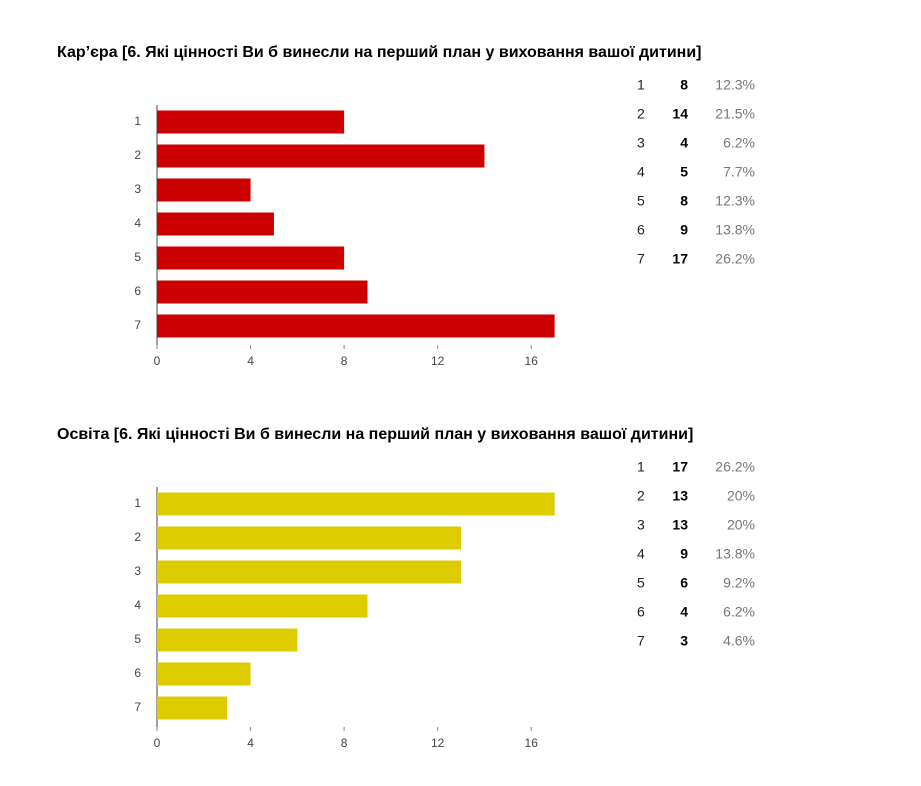 This screenshot has height=786, width=921. I want to click on table-percent: 4.6%, so click(739, 641).